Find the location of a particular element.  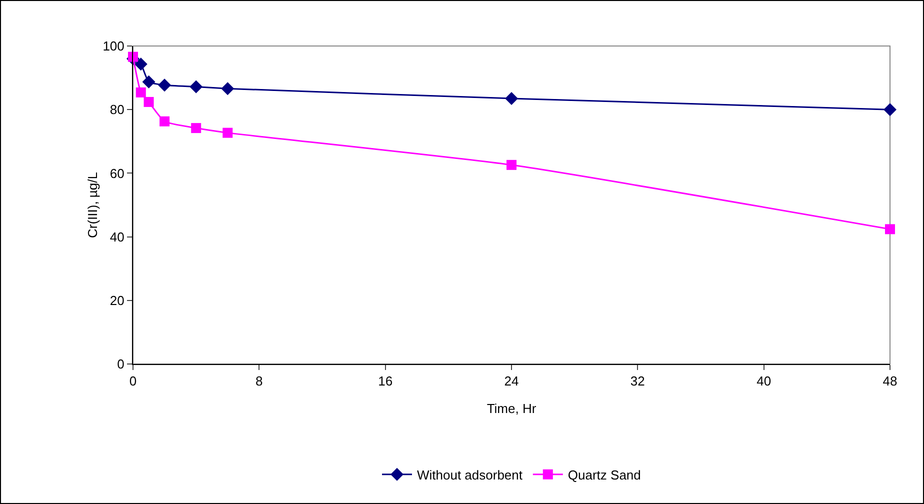

y-tick-label: 20 is located at coordinates (117, 300).